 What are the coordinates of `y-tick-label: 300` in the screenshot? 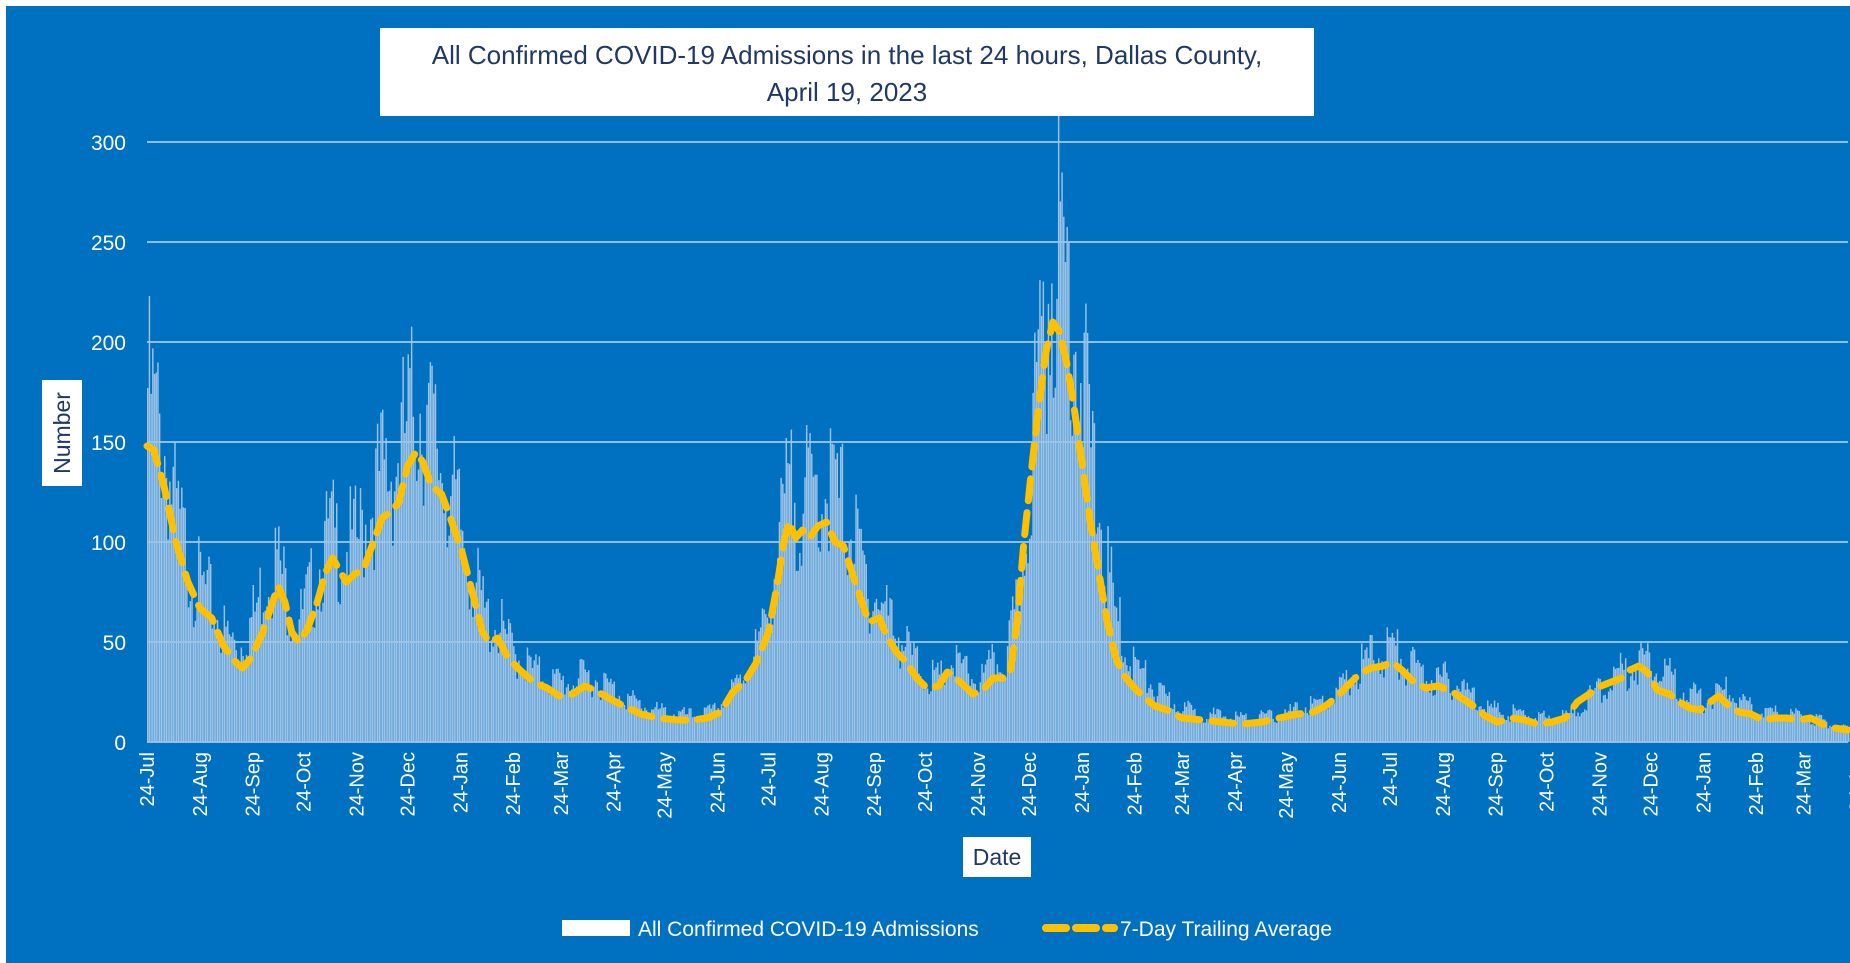 It's located at (108, 143).